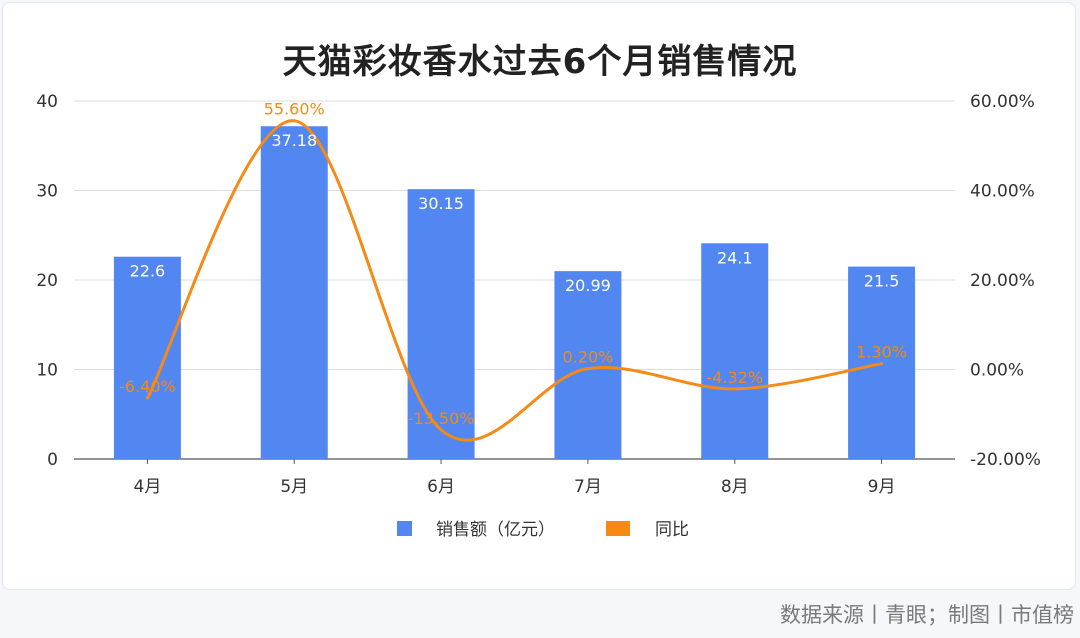 The height and width of the screenshot is (638, 1080). Describe the element at coordinates (1002, 192) in the screenshot. I see `y-right-tick-label: 40.00%` at that location.